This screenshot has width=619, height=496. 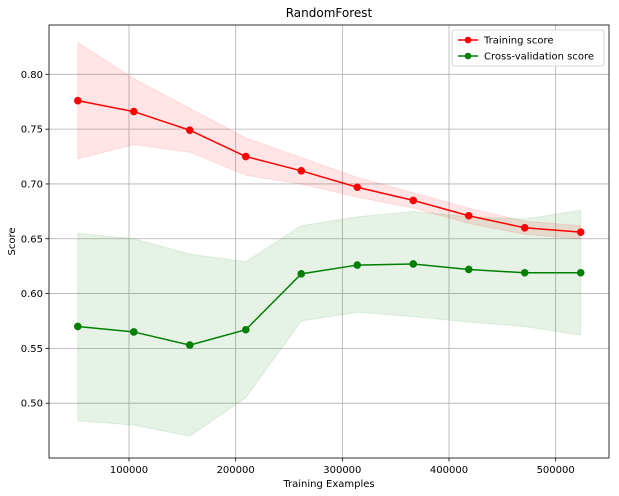 I want to click on legend-box, so click(x=528, y=48).